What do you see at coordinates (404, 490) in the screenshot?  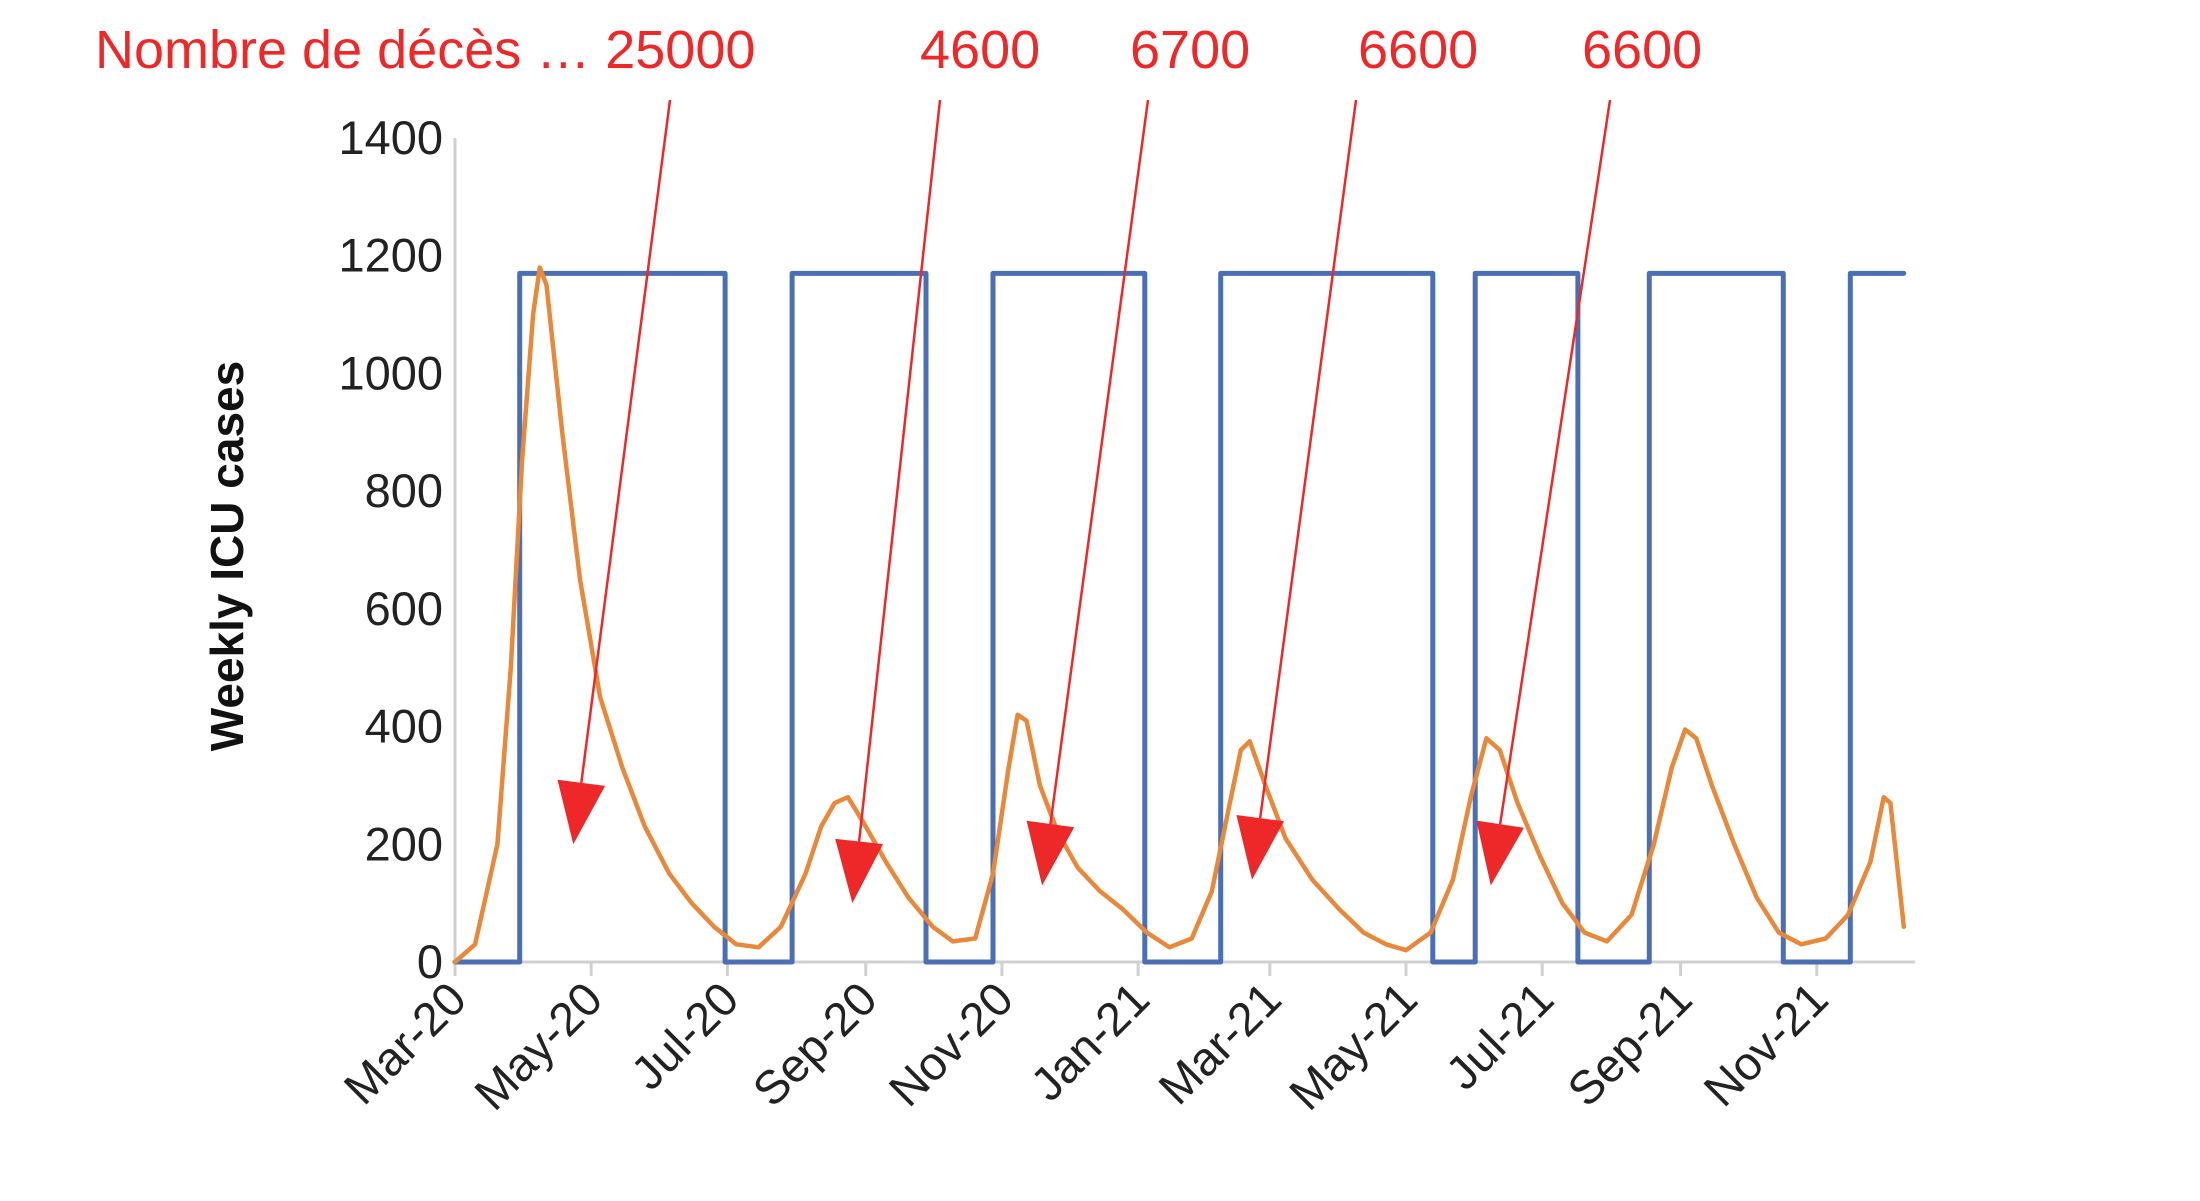 I see `y-tick-label: 800` at bounding box center [404, 490].